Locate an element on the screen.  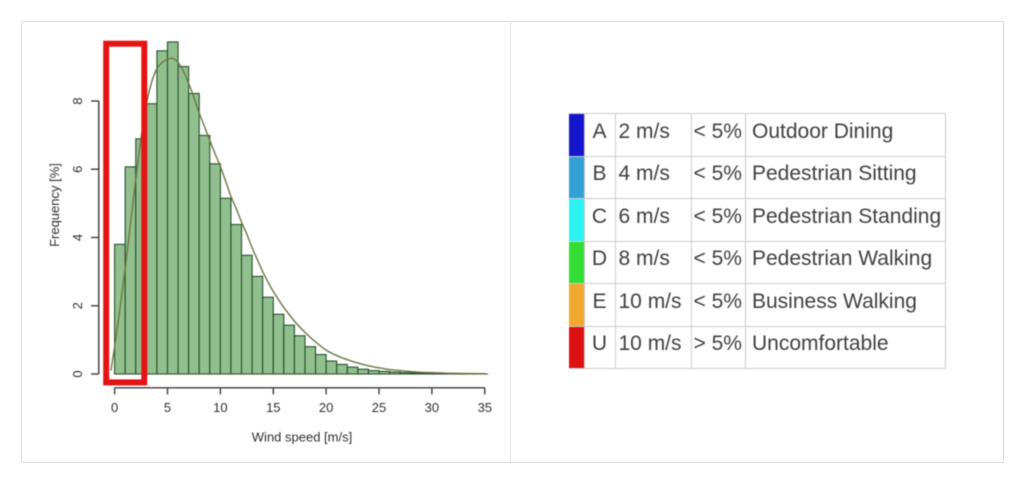
svg-text: 2 is located at coordinates (77, 305).